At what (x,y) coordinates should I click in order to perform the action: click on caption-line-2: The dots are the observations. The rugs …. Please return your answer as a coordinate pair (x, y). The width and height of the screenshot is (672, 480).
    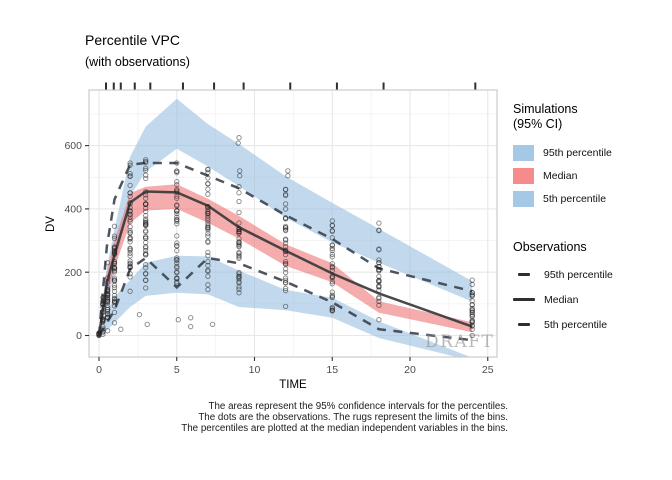
    Looking at the image, I should click on (353, 418).